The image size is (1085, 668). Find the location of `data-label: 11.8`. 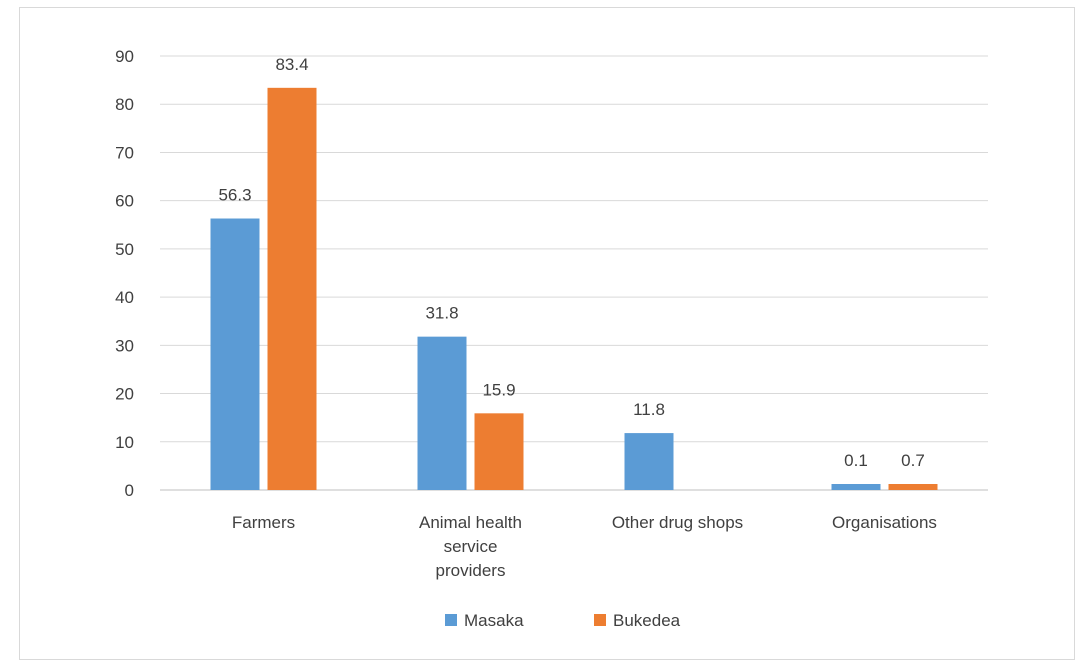

data-label: 11.8 is located at coordinates (649, 409).